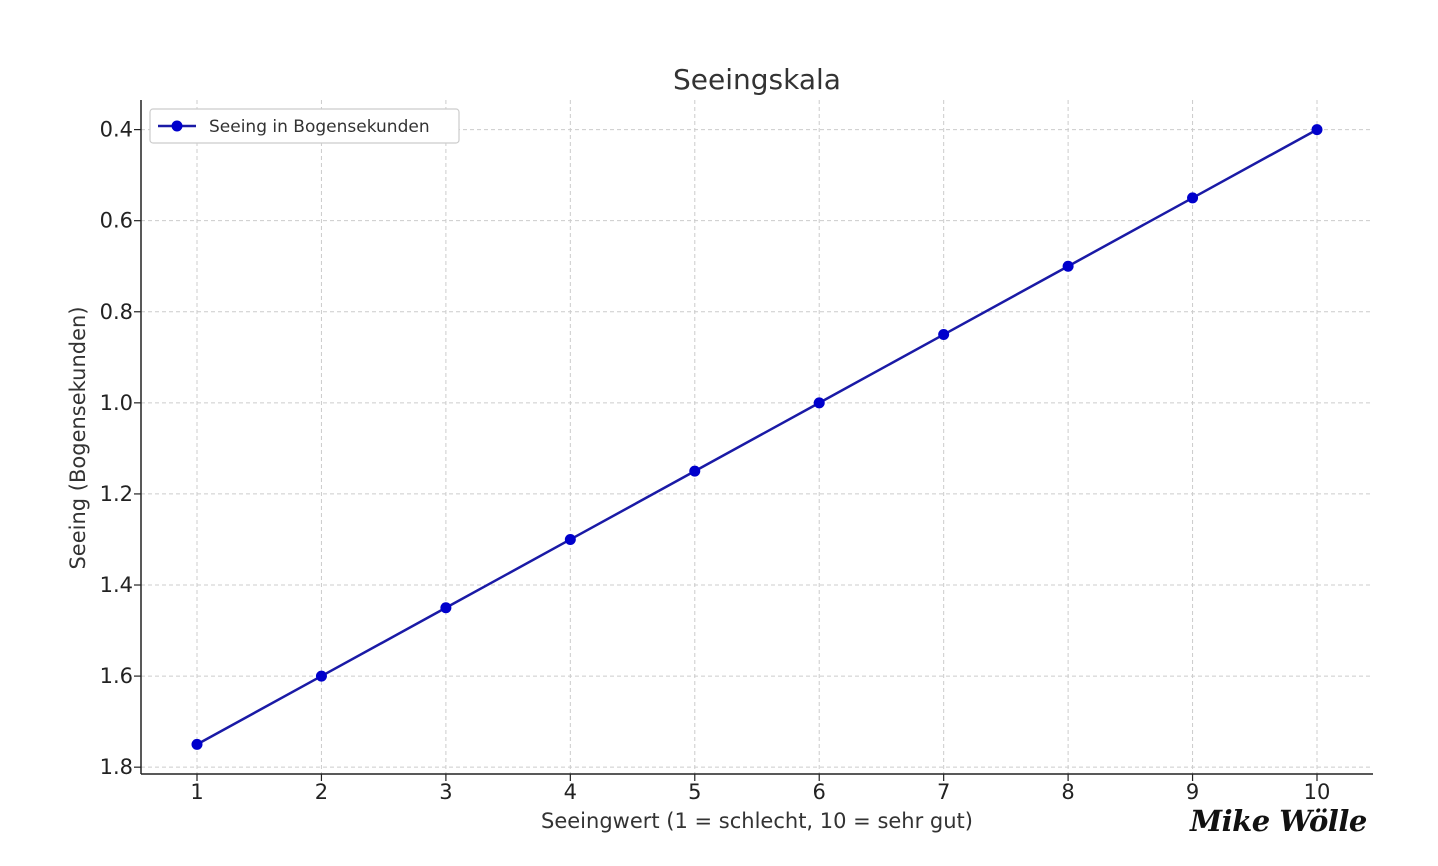  I want to click on y-tick-label: 1.4, so click(116, 585).